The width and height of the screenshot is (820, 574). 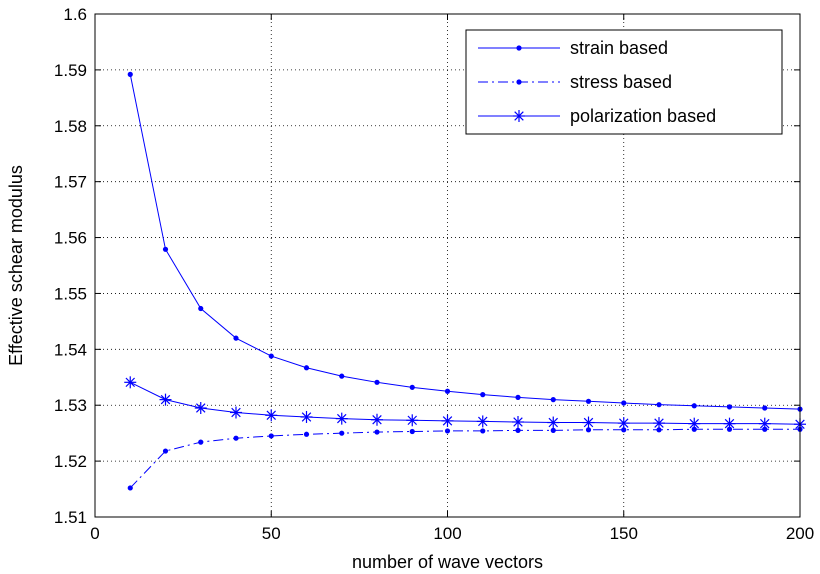 I want to click on legend-marker-strain-based, so click(x=519, y=48).